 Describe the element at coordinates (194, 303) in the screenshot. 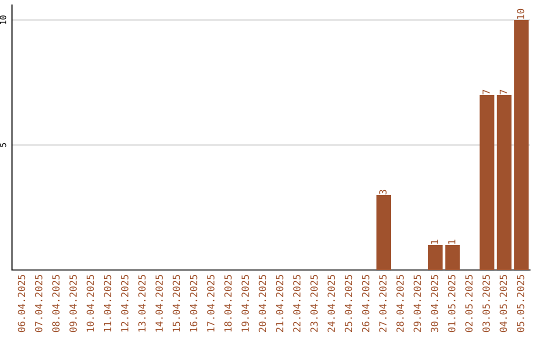

I see `x-tick-label: 16.04.2025` at that location.